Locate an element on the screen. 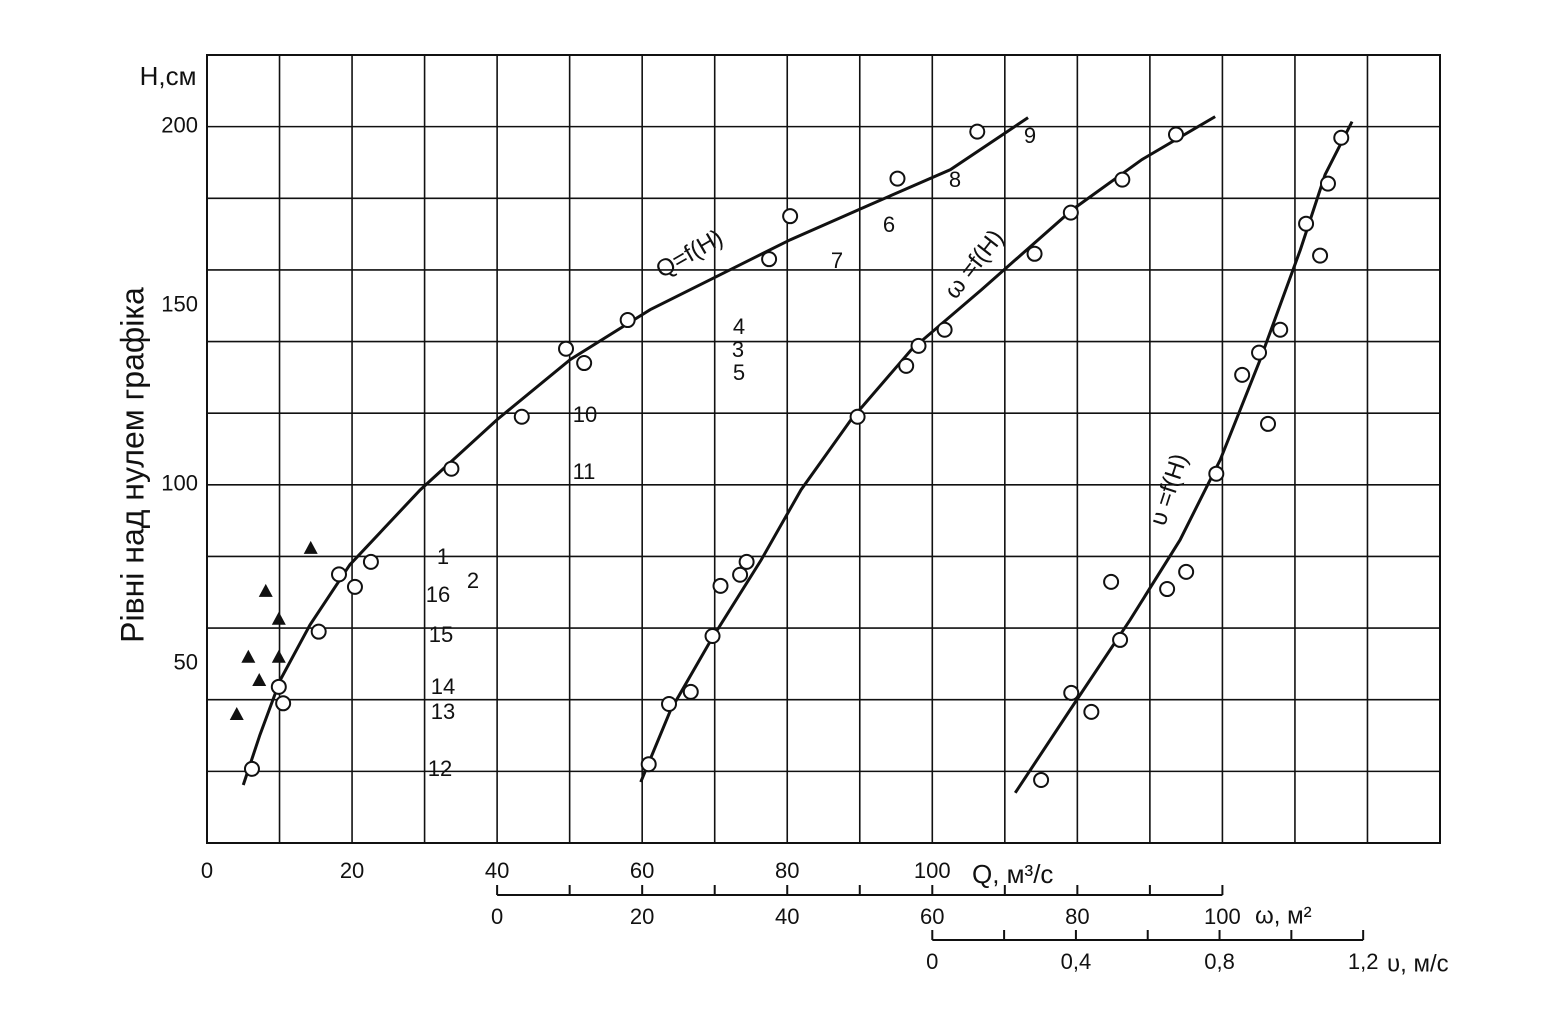 This screenshot has width=1550, height=1017. curve-label: υ =f(H) is located at coordinates (1169, 489).